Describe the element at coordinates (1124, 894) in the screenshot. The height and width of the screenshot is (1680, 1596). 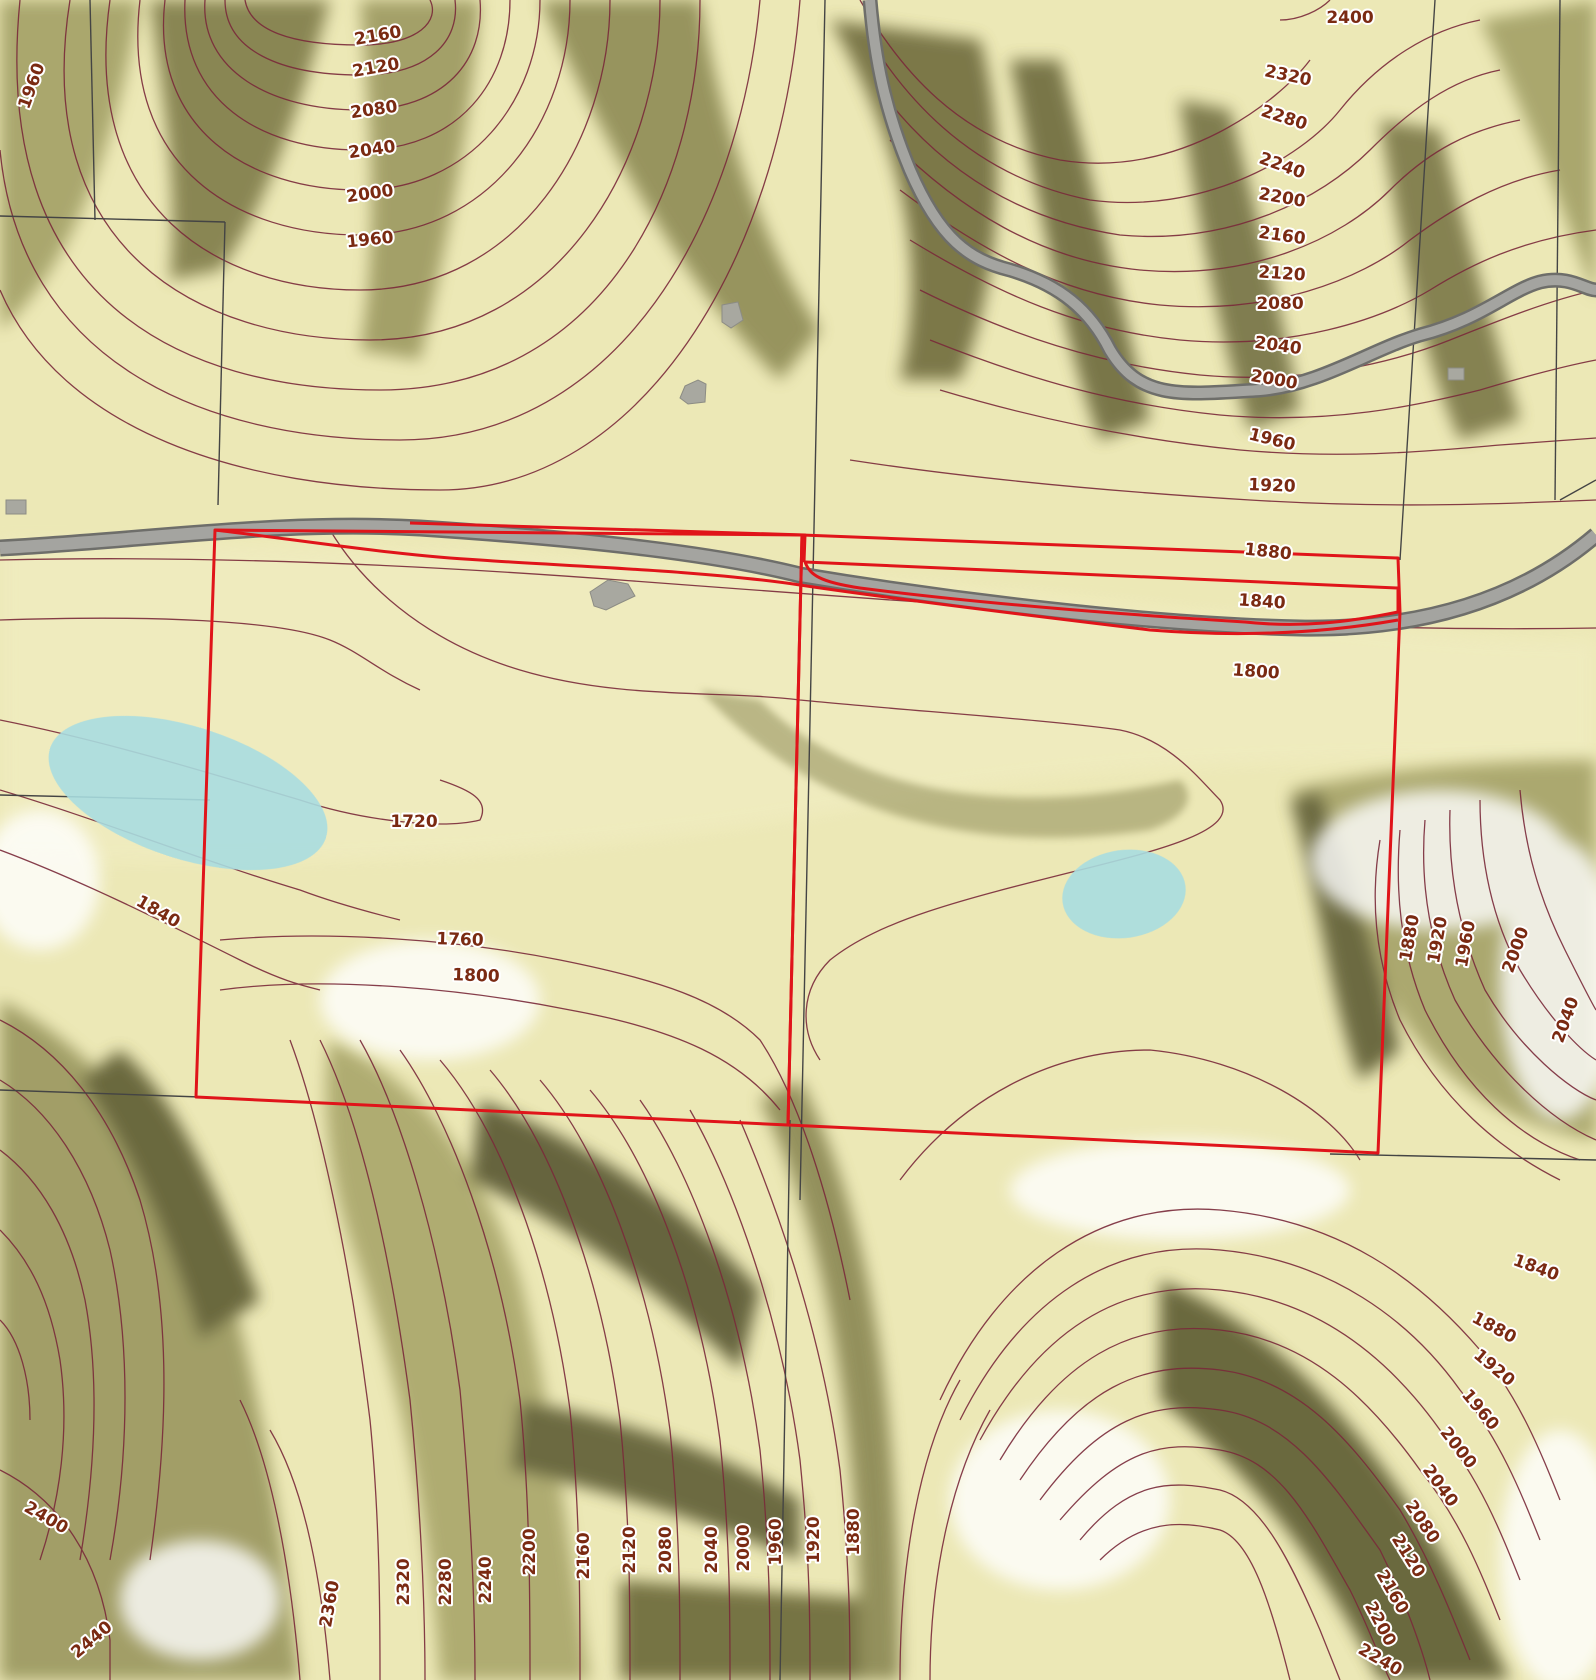
I see `pond-east` at that location.